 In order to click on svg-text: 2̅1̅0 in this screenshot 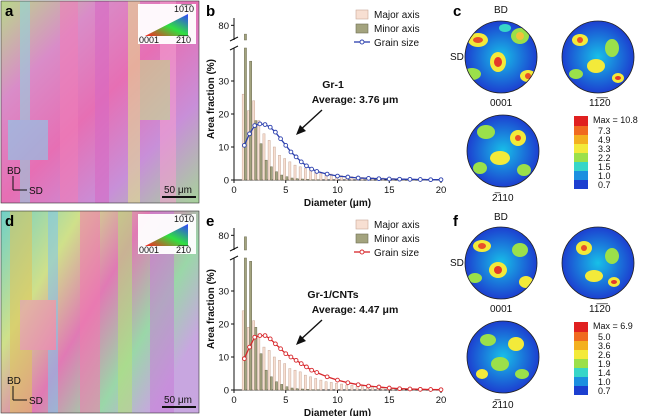, I will do `click(183, 40)`.